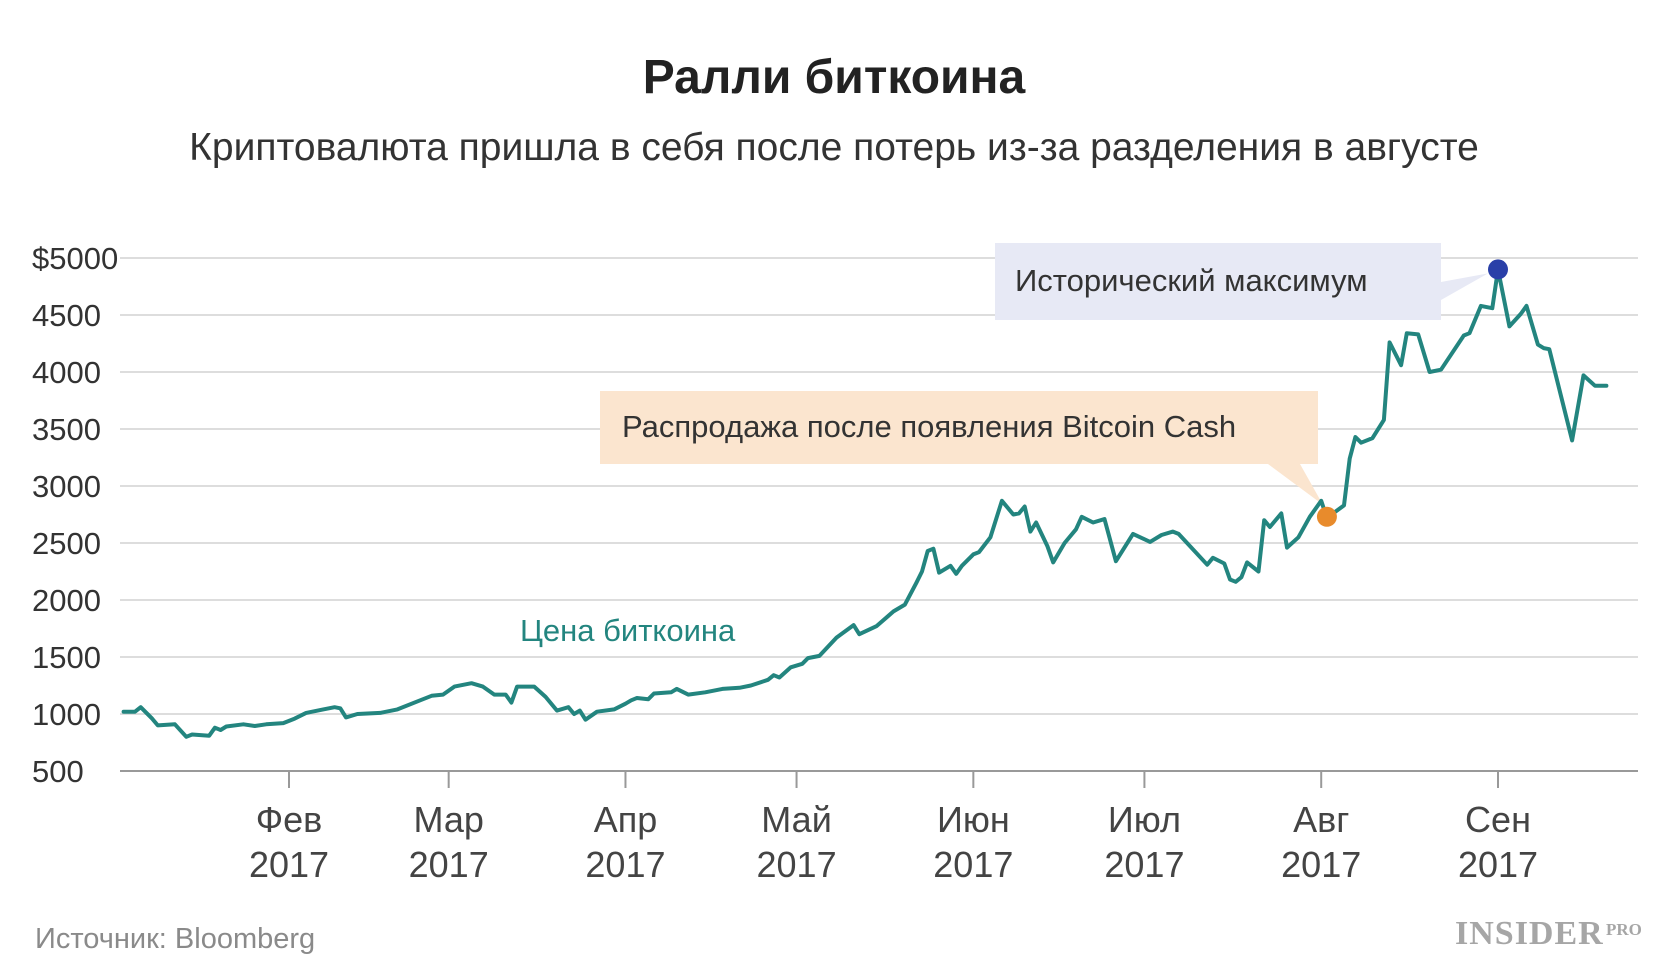  What do you see at coordinates (973, 819) in the screenshot?
I see `x-tick-month-label: Июн` at bounding box center [973, 819].